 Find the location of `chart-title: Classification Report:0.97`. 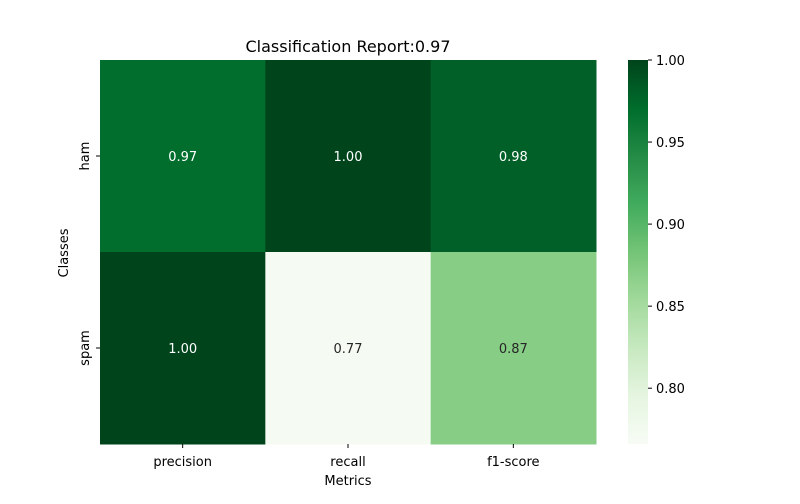

chart-title: Classification Report:0.97 is located at coordinates (347, 46).